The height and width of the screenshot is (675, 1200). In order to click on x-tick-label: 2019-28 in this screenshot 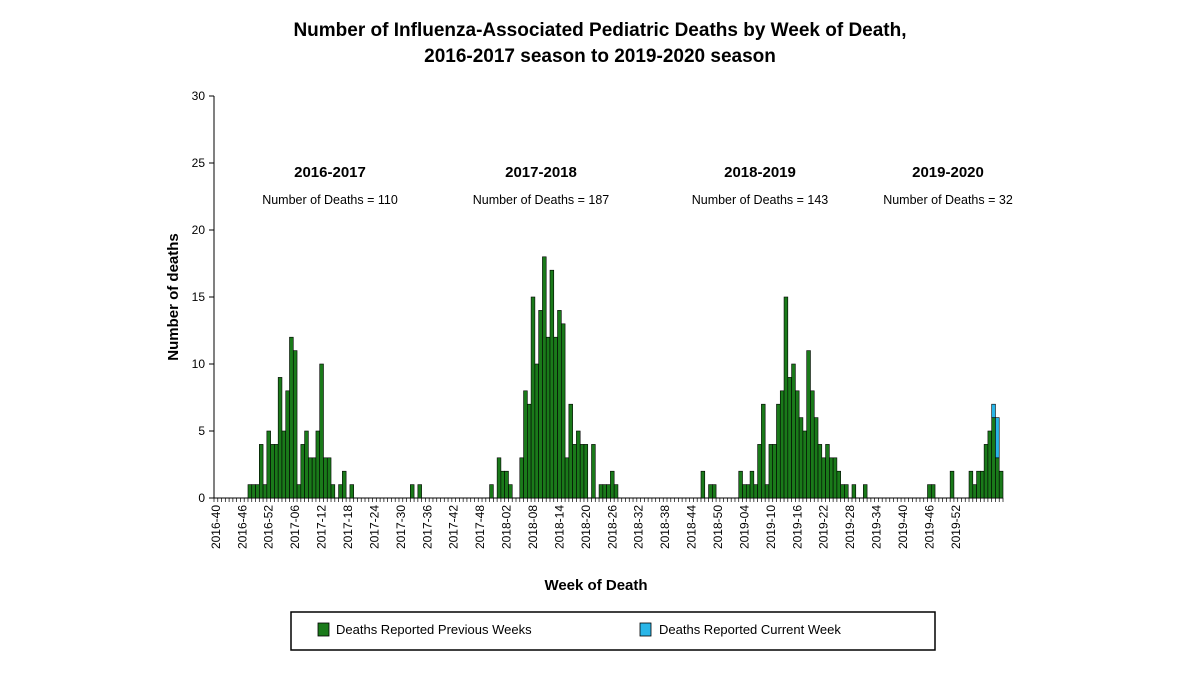, I will do `click(850, 527)`.